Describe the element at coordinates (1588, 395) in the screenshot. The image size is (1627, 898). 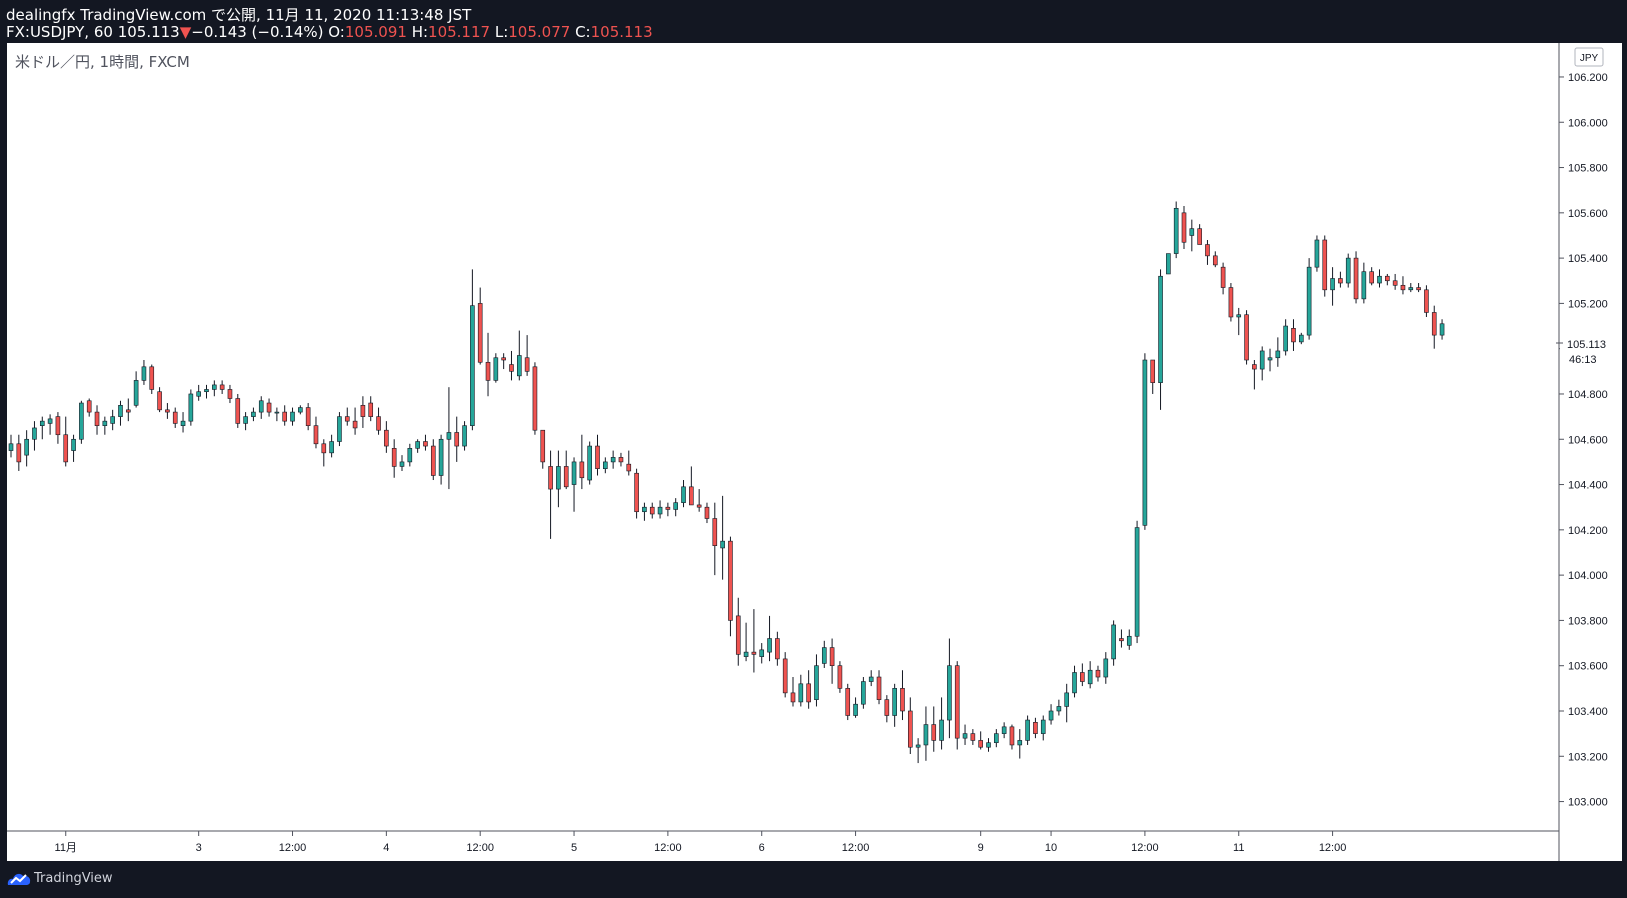
I see `price-tick-label: 104.800` at that location.